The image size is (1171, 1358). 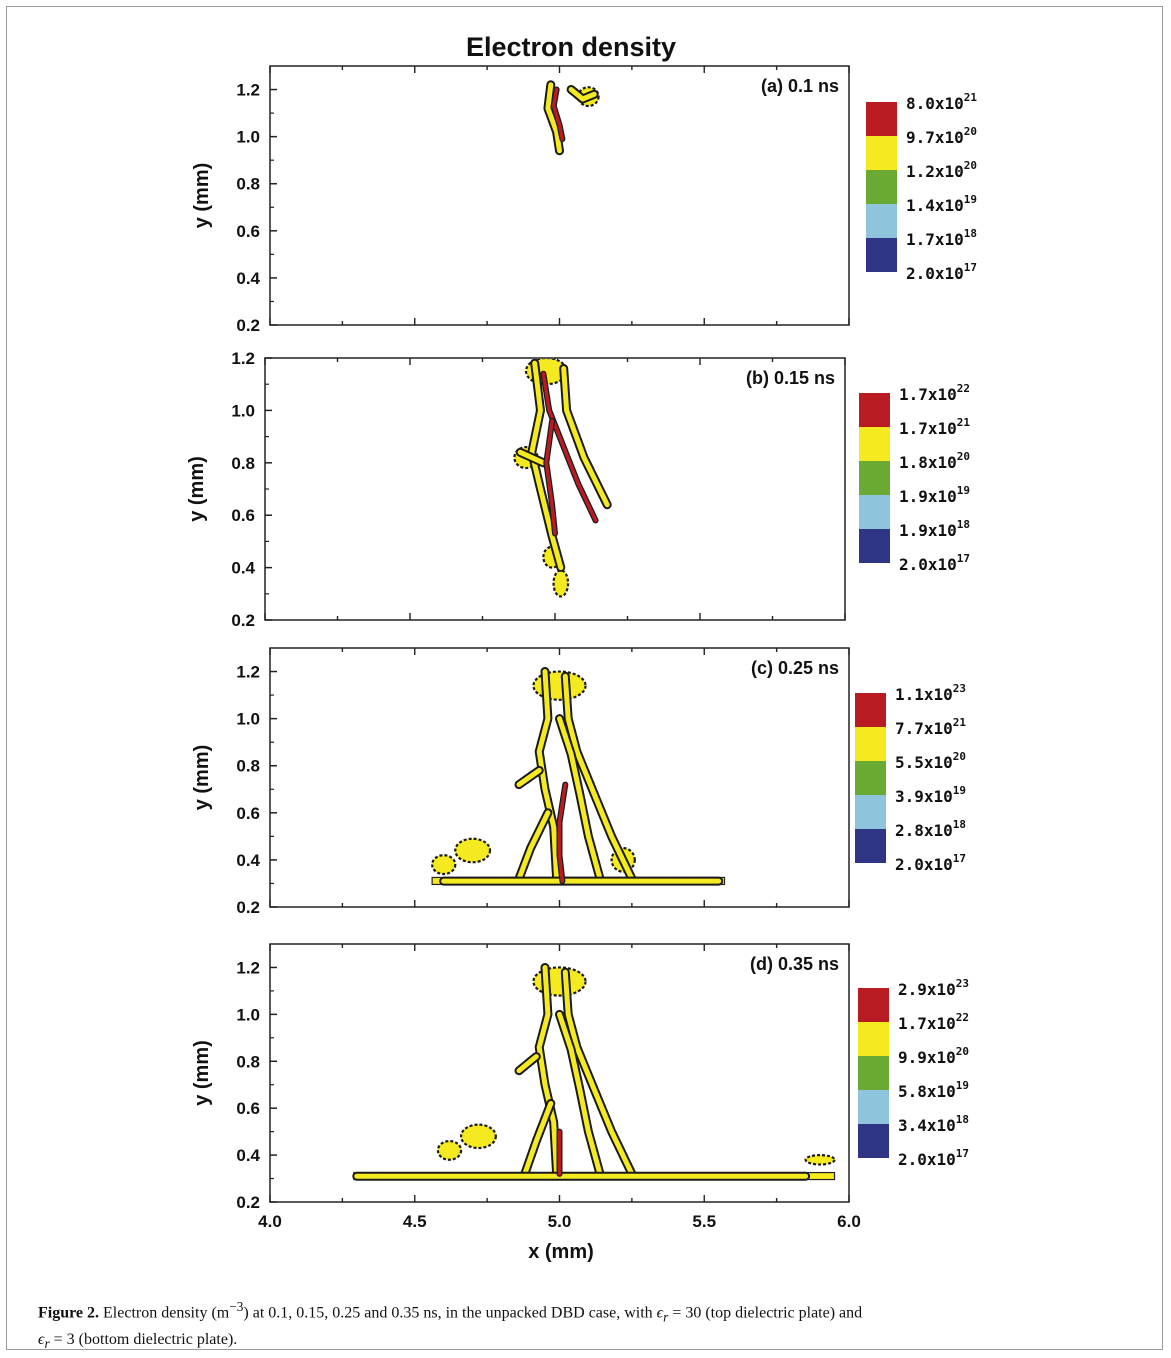 I want to click on caption-sup: −3, so click(x=236, y=1306).